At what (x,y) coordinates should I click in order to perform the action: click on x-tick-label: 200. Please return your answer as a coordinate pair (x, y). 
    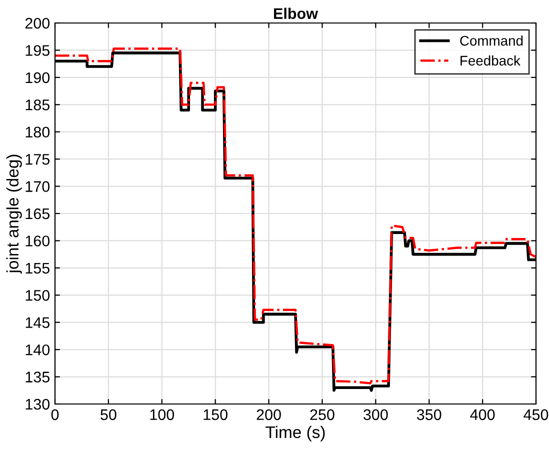
    Looking at the image, I should click on (268, 414).